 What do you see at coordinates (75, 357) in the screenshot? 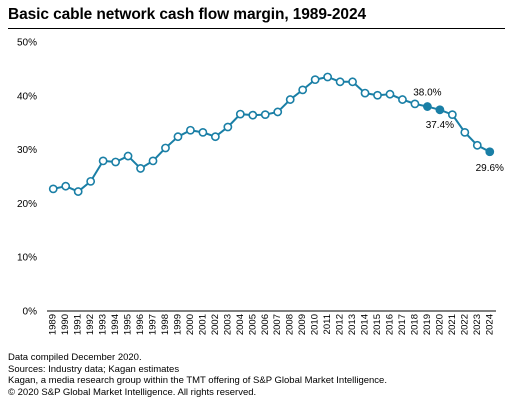
I see `footer-date-note: Data compiled December 2020.` at bounding box center [75, 357].